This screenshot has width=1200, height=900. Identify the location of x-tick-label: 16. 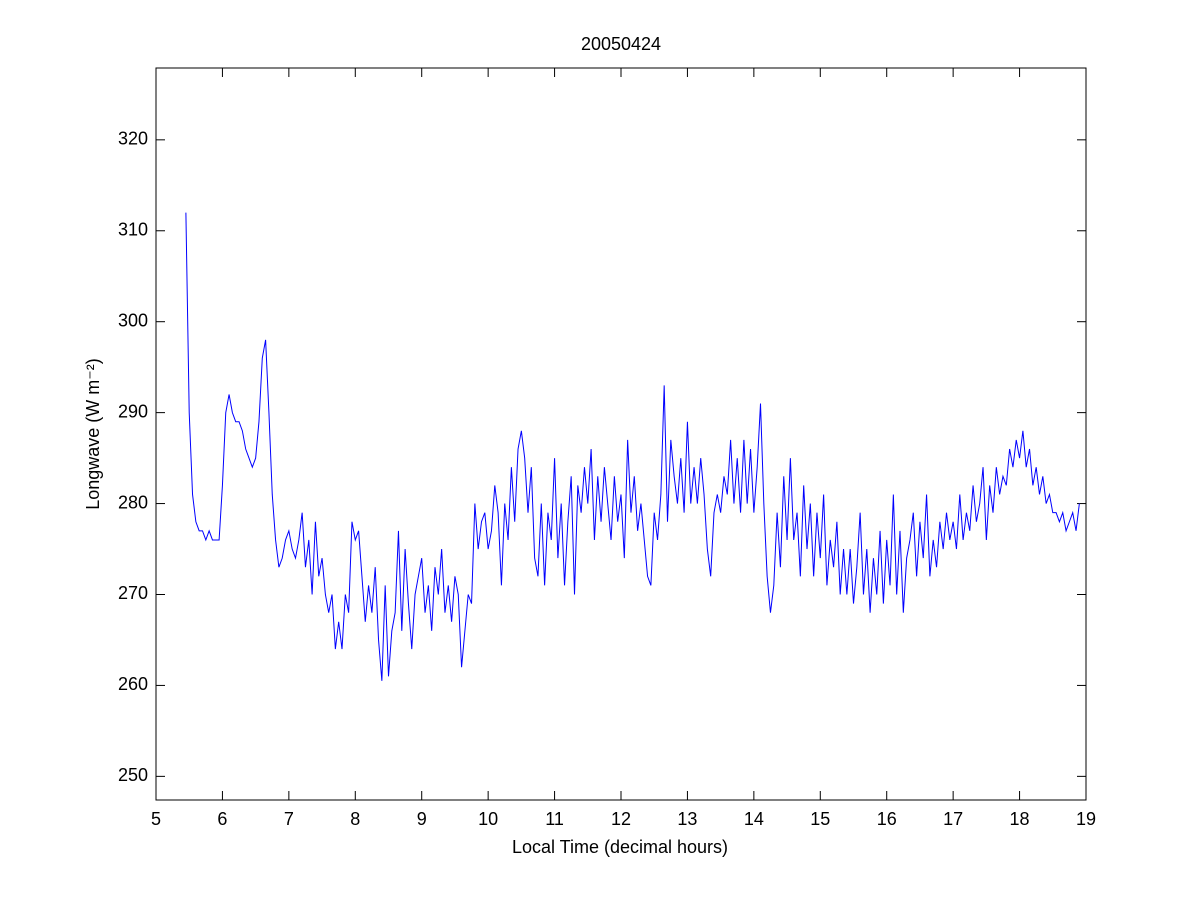
(887, 819).